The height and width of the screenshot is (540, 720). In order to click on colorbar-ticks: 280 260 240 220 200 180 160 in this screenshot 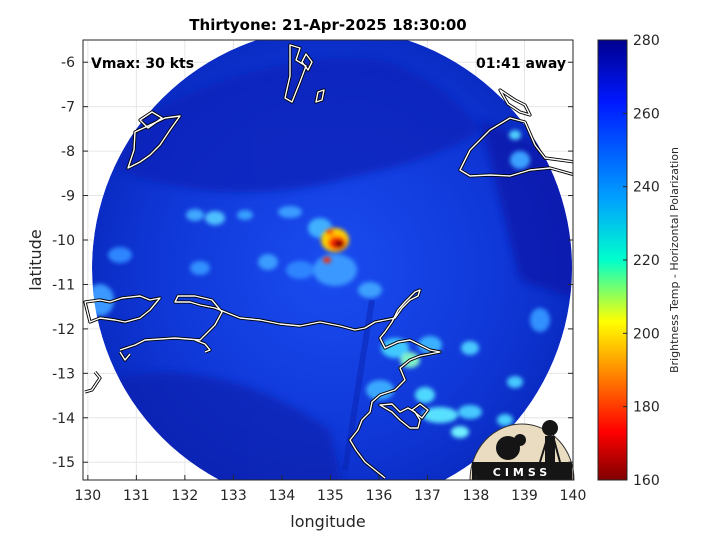, I will do `click(641, 261)`.